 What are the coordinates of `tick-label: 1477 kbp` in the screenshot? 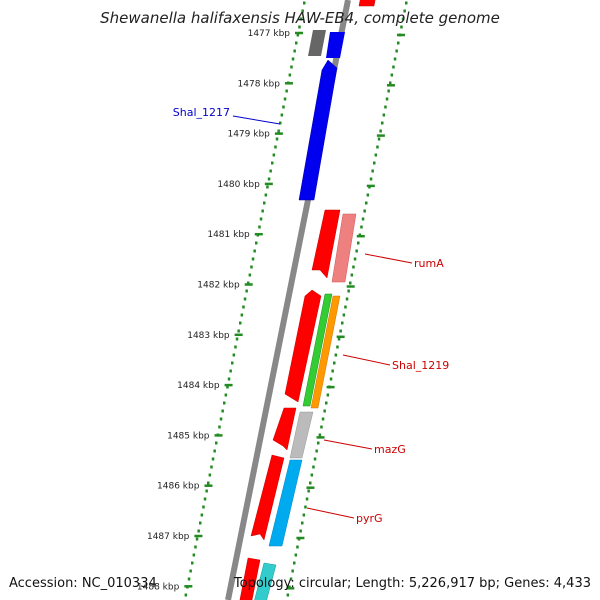 It's located at (269, 34).